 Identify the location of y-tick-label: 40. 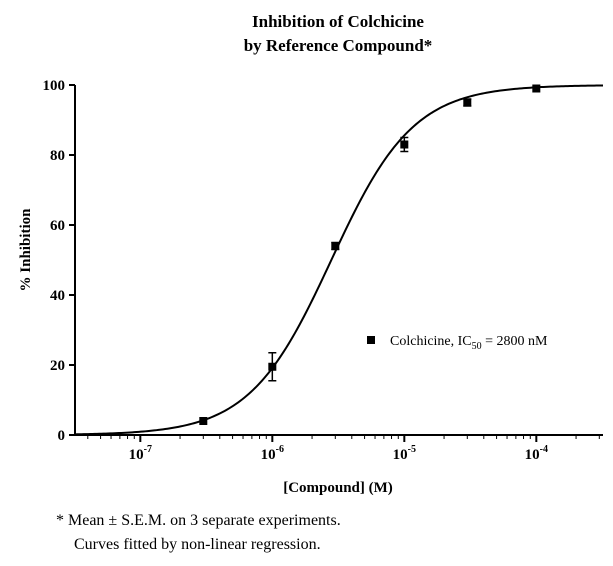
(57, 296).